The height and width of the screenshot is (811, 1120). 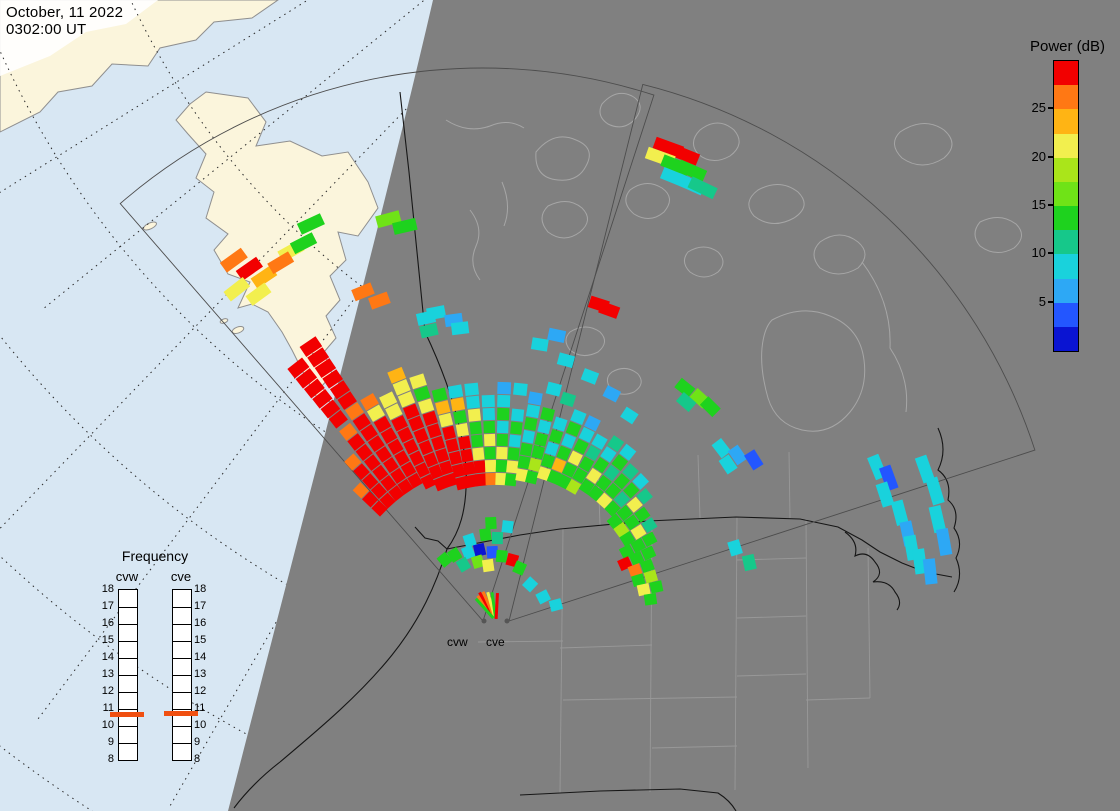 What do you see at coordinates (127, 715) in the screenshot?
I see `freq-marker-cvw` at bounding box center [127, 715].